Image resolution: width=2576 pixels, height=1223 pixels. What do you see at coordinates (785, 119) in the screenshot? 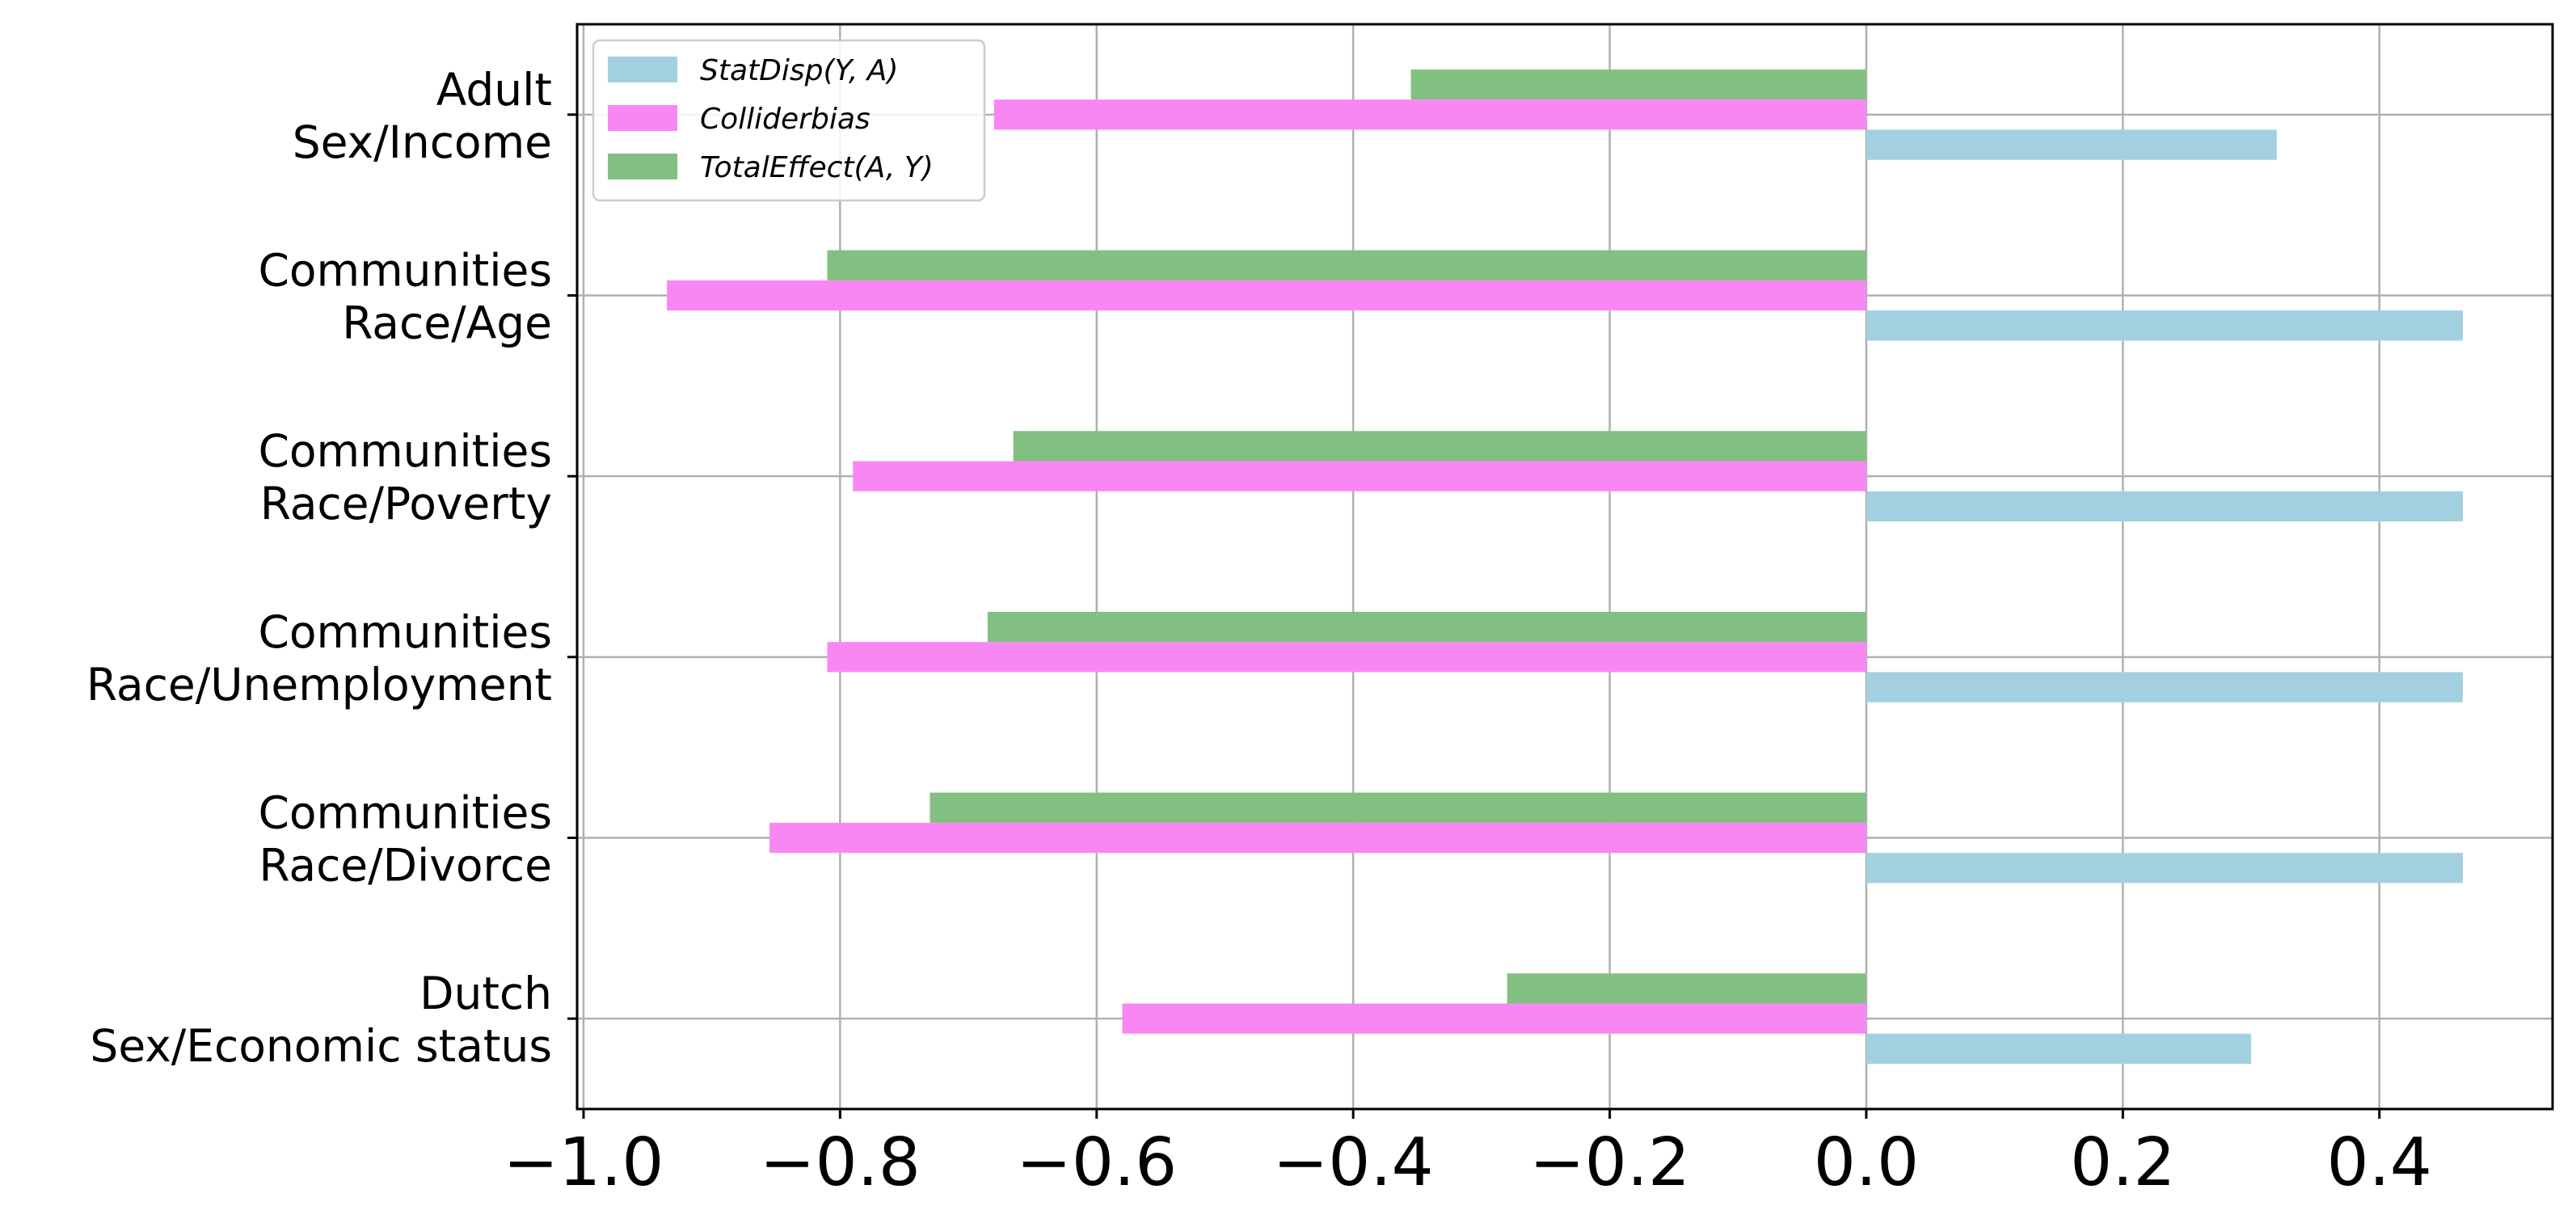
I see `legend-label: Colliderbias` at bounding box center [785, 119].